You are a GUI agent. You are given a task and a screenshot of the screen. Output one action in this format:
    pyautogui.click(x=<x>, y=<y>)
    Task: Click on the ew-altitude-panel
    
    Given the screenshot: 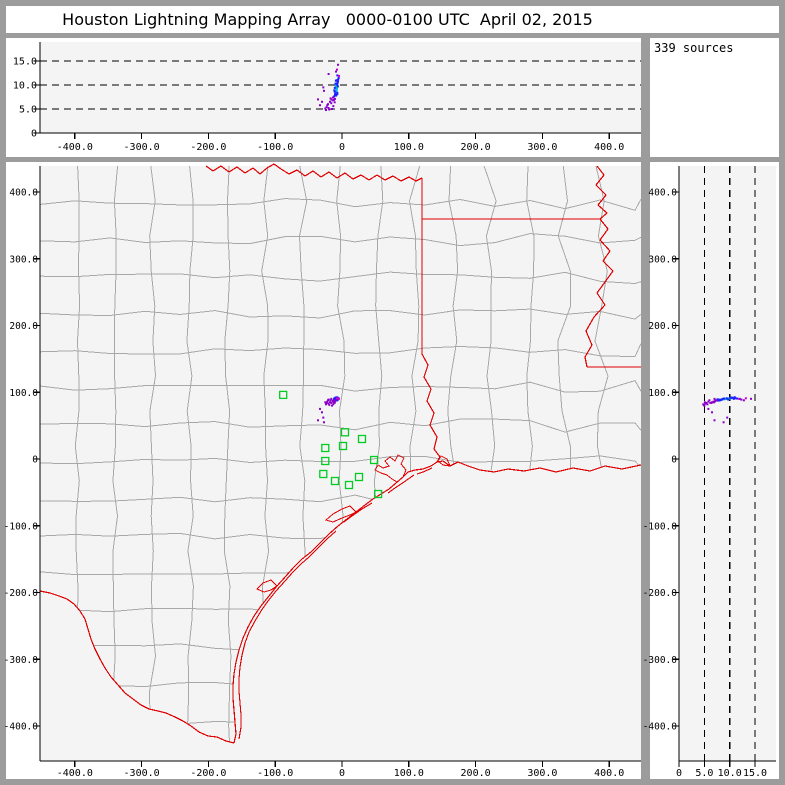 What is the action you would take?
    pyautogui.click(x=323, y=97)
    